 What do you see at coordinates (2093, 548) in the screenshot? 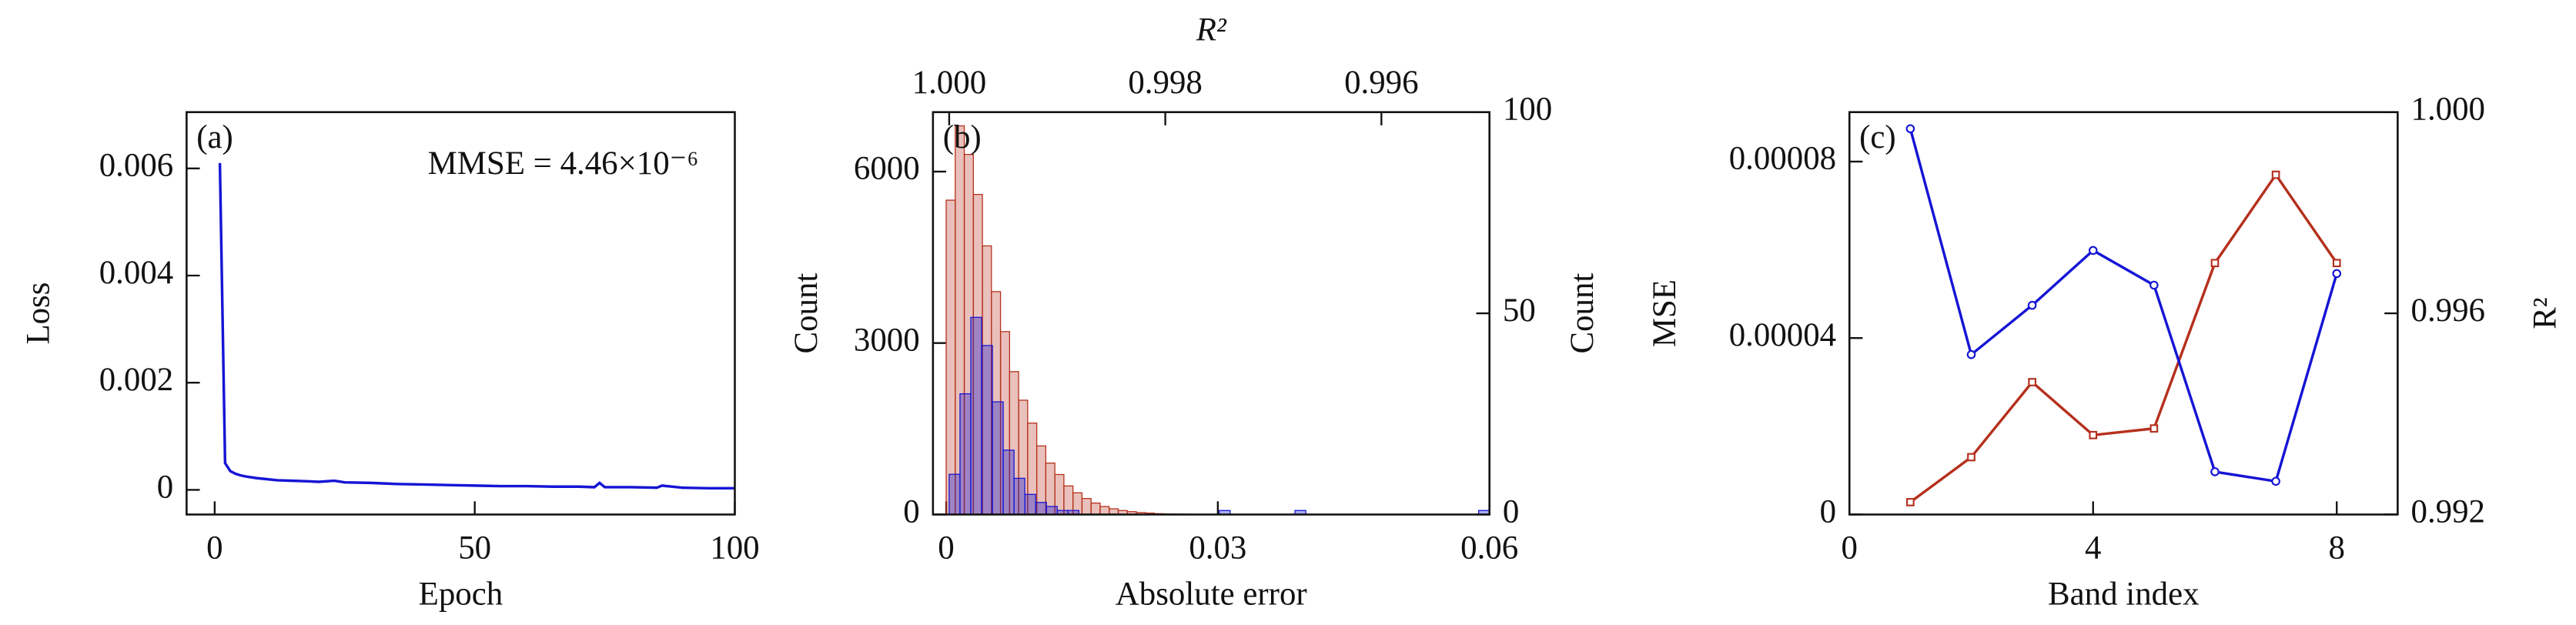
I see `x-tick-label: 4` at bounding box center [2093, 548].